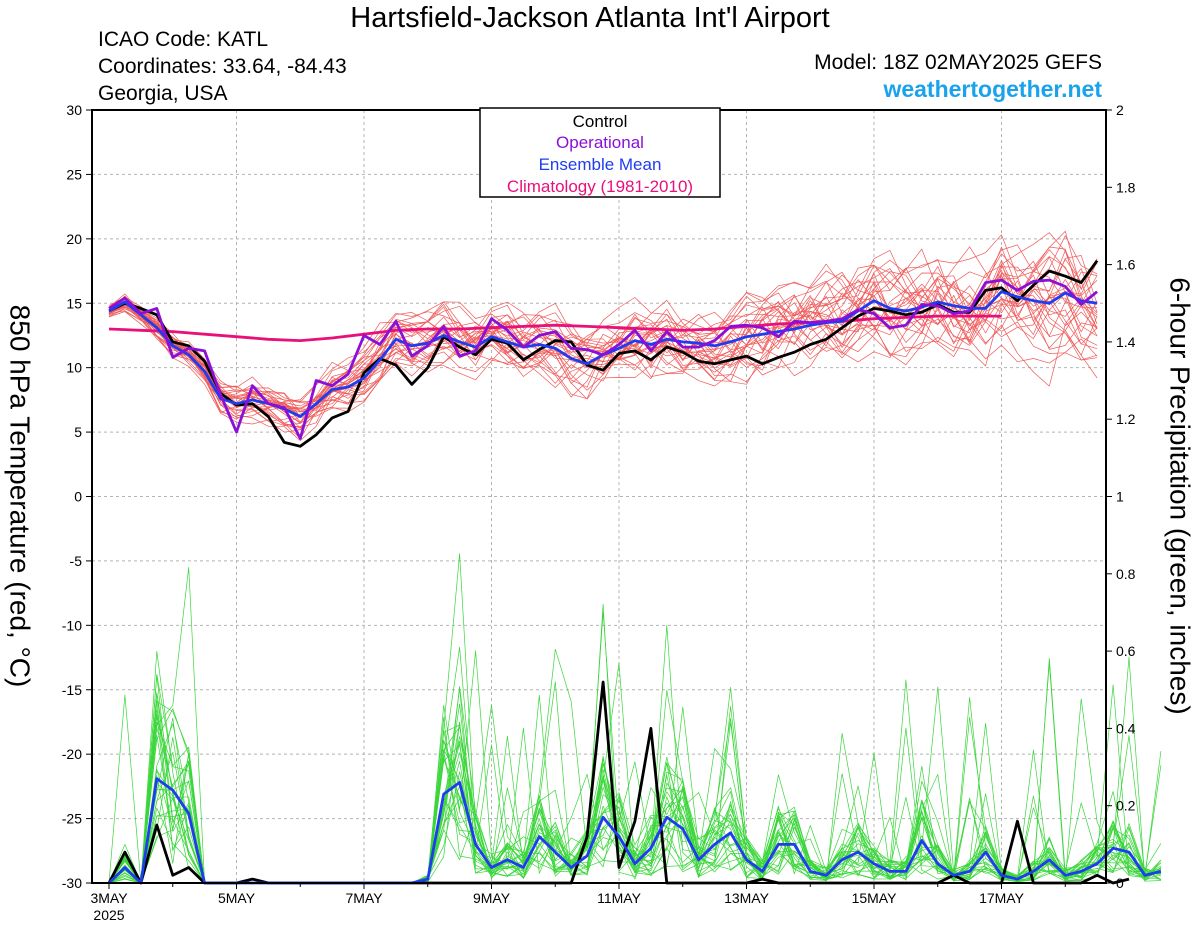 This screenshot has width=1200, height=927. Describe the element at coordinates (1126, 728) in the screenshot. I see `y2-tick-label: 0.4` at that location.